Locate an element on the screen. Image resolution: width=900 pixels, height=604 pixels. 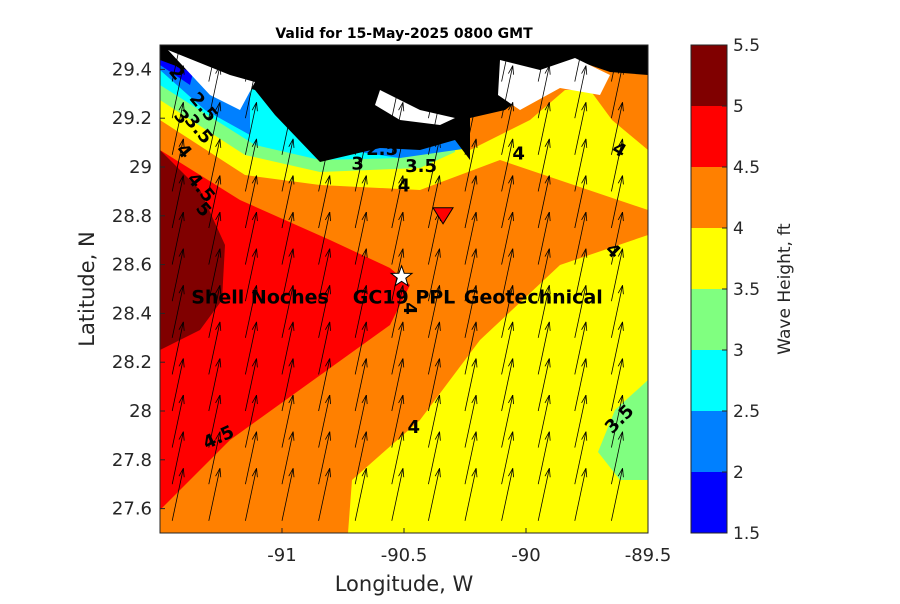
x-tick-label: -89.5 is located at coordinates (648, 555).